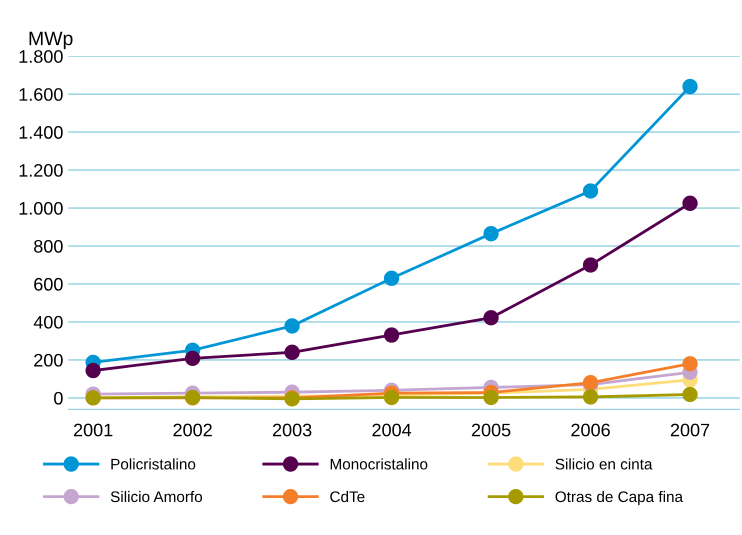 Image resolution: width=742 pixels, height=535 pixels. What do you see at coordinates (590, 430) in the screenshot?
I see `x-tick-label: 2006` at bounding box center [590, 430].